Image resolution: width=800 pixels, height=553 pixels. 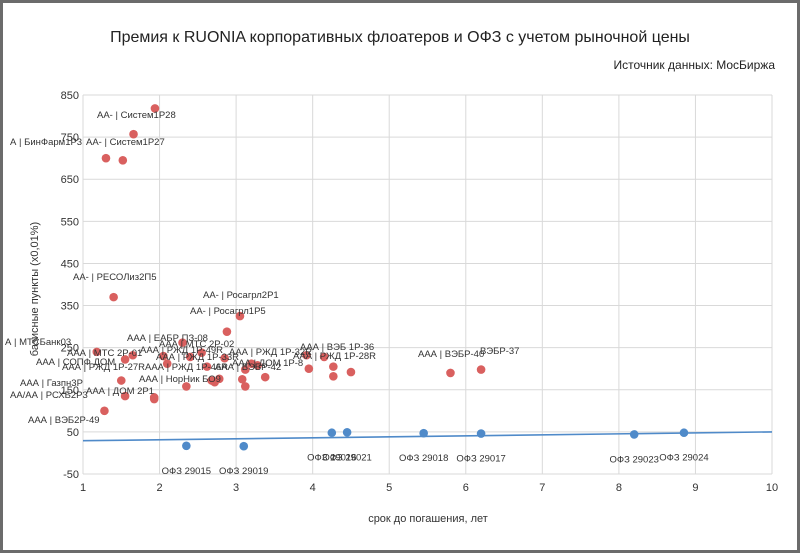 What do you see at coordinates (480, 459) in the screenshot?
I see `ofz-point-label: ОФЗ 29017` at bounding box center [480, 459].